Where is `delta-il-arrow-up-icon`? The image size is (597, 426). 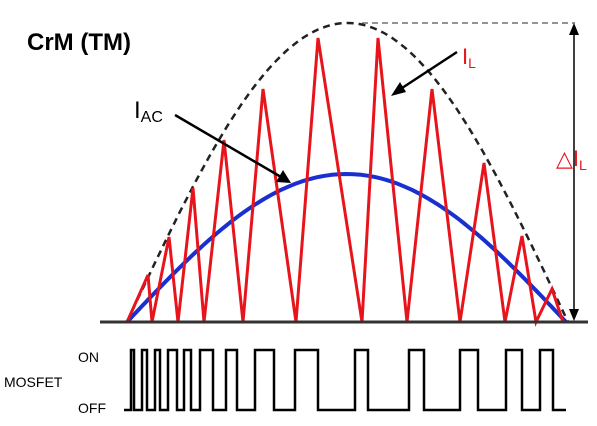
delta-il-arrow-up-icon is located at coordinates (574, 29).